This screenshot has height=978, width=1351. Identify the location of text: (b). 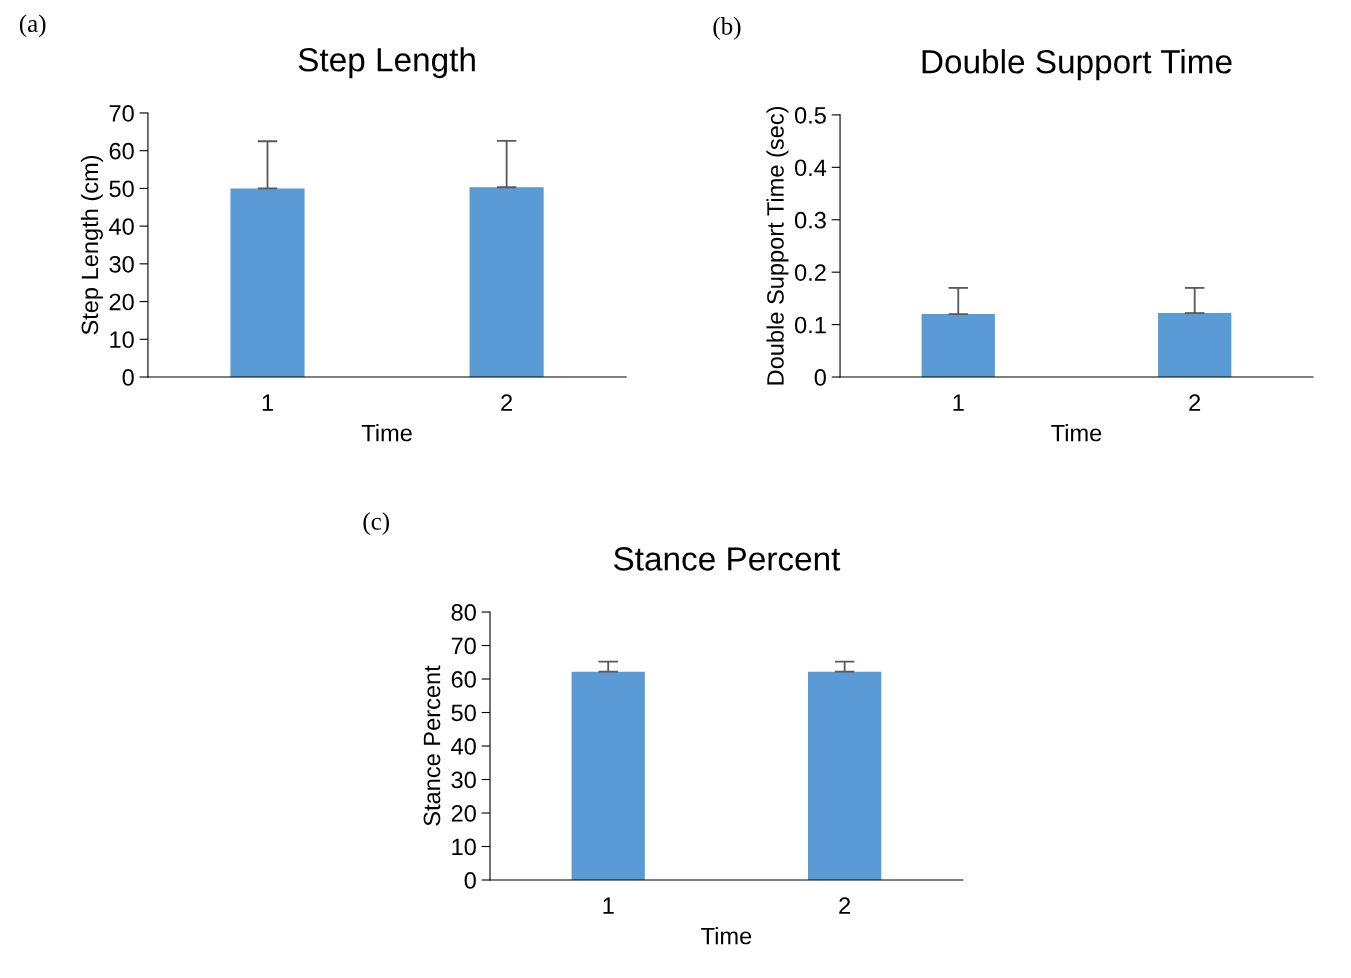
(727, 28).